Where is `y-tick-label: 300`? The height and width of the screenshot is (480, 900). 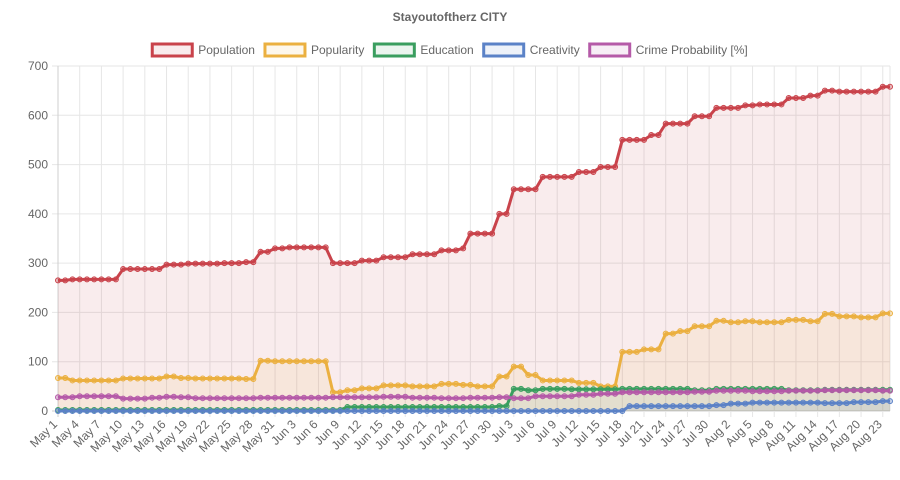 y-tick-label: 300 is located at coordinates (38, 263).